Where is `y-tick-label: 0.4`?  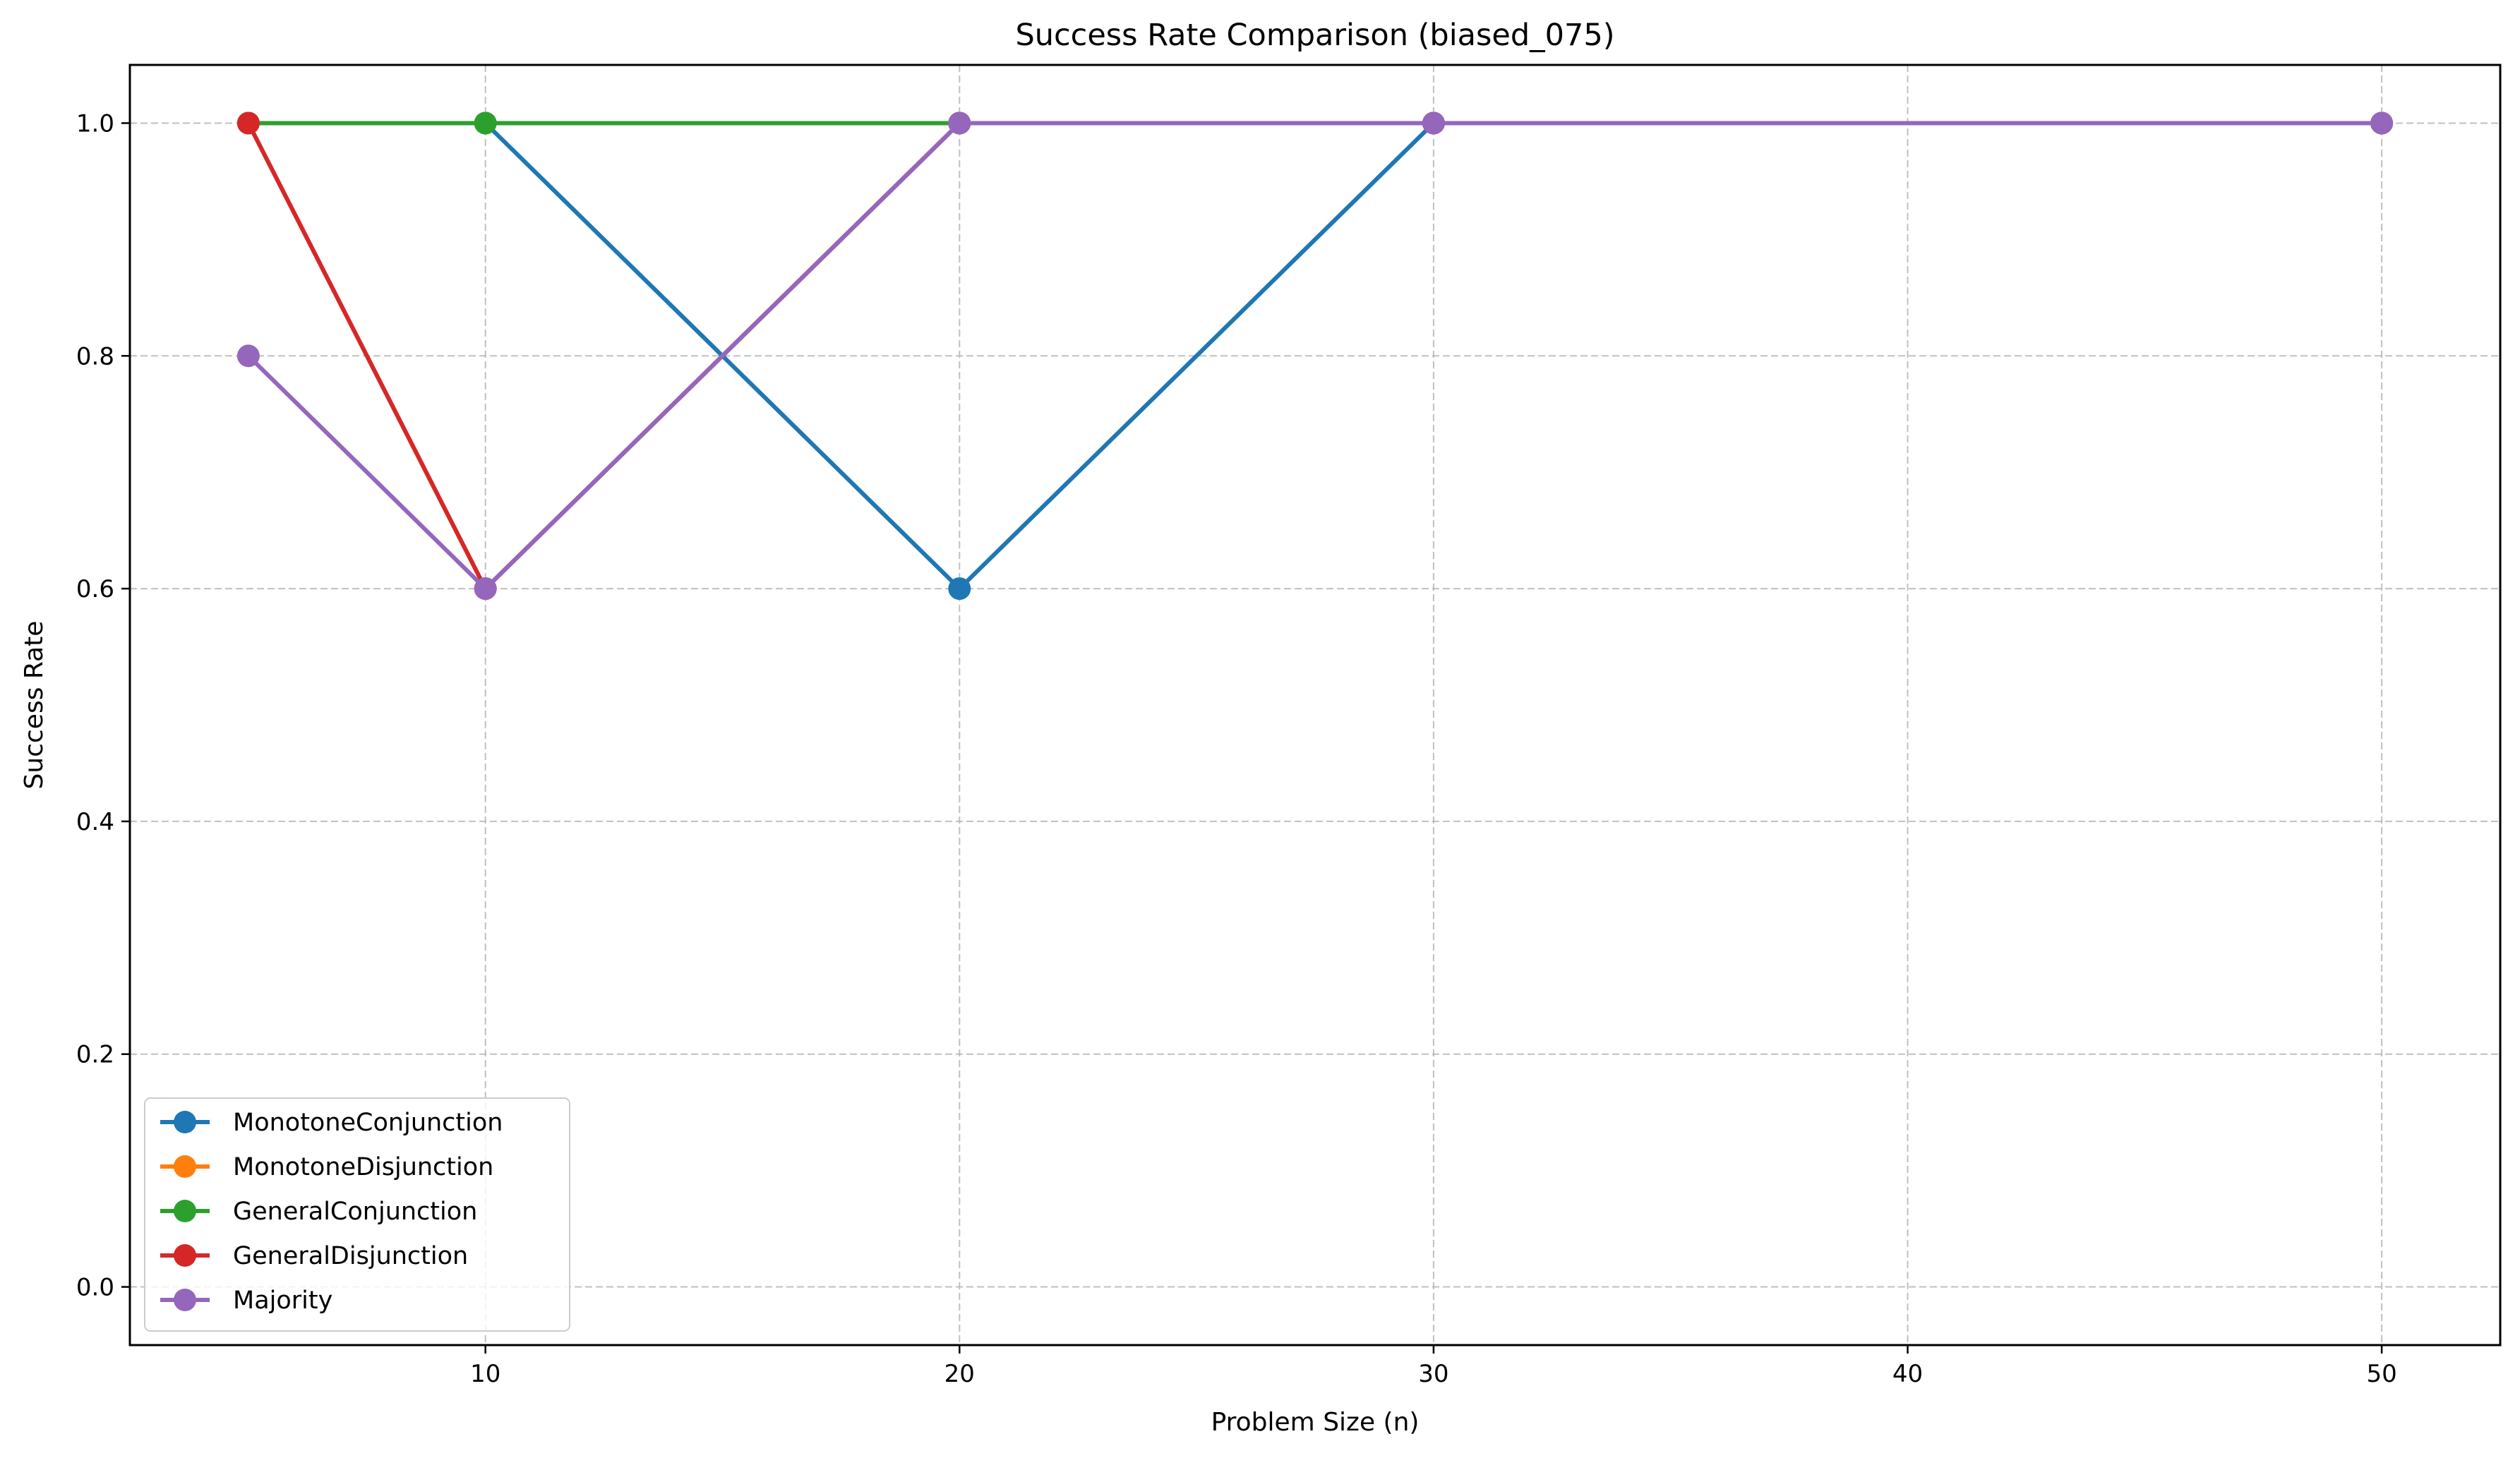 y-tick-label: 0.4 is located at coordinates (95, 822).